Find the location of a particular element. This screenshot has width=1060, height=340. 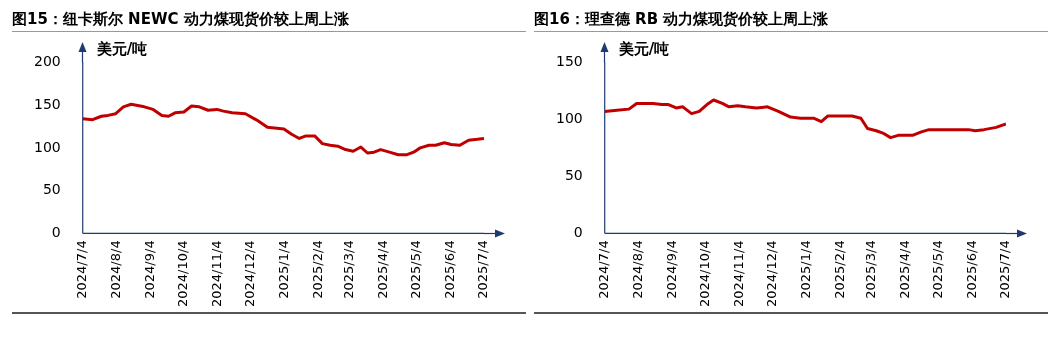

chart-title: 图15：纽卡斯尔 NEWC 动力煤现货价较上周上涨 is located at coordinates (180, 19).